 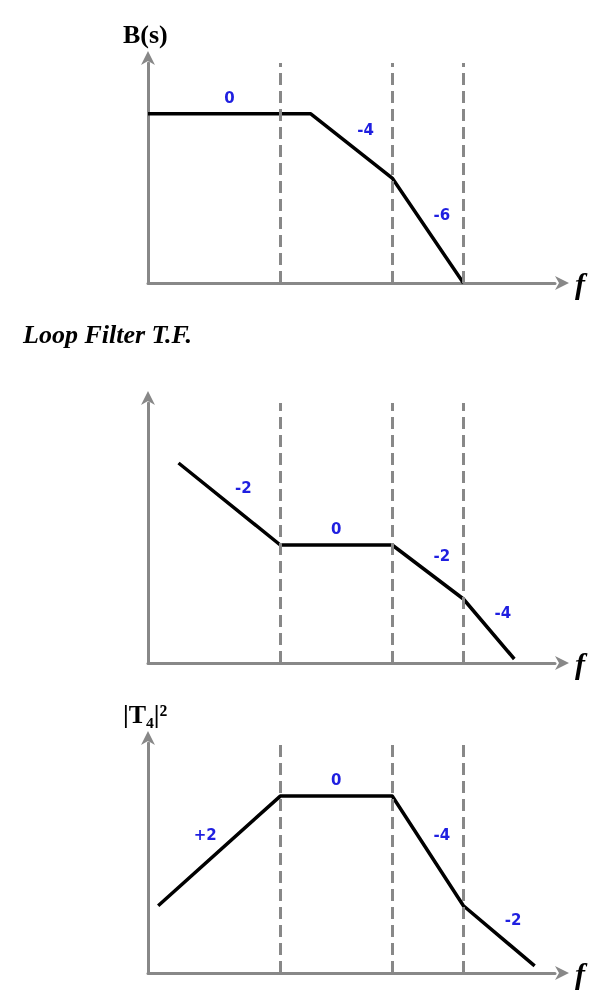 I want to click on annotation: +2, so click(x=205, y=834).